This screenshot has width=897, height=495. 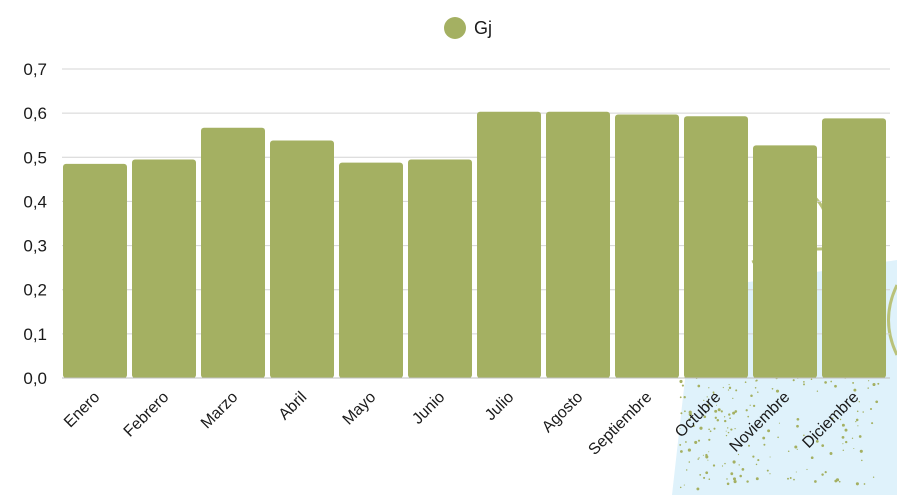 I want to click on y-tick-label: 0,4, so click(x=35, y=201).